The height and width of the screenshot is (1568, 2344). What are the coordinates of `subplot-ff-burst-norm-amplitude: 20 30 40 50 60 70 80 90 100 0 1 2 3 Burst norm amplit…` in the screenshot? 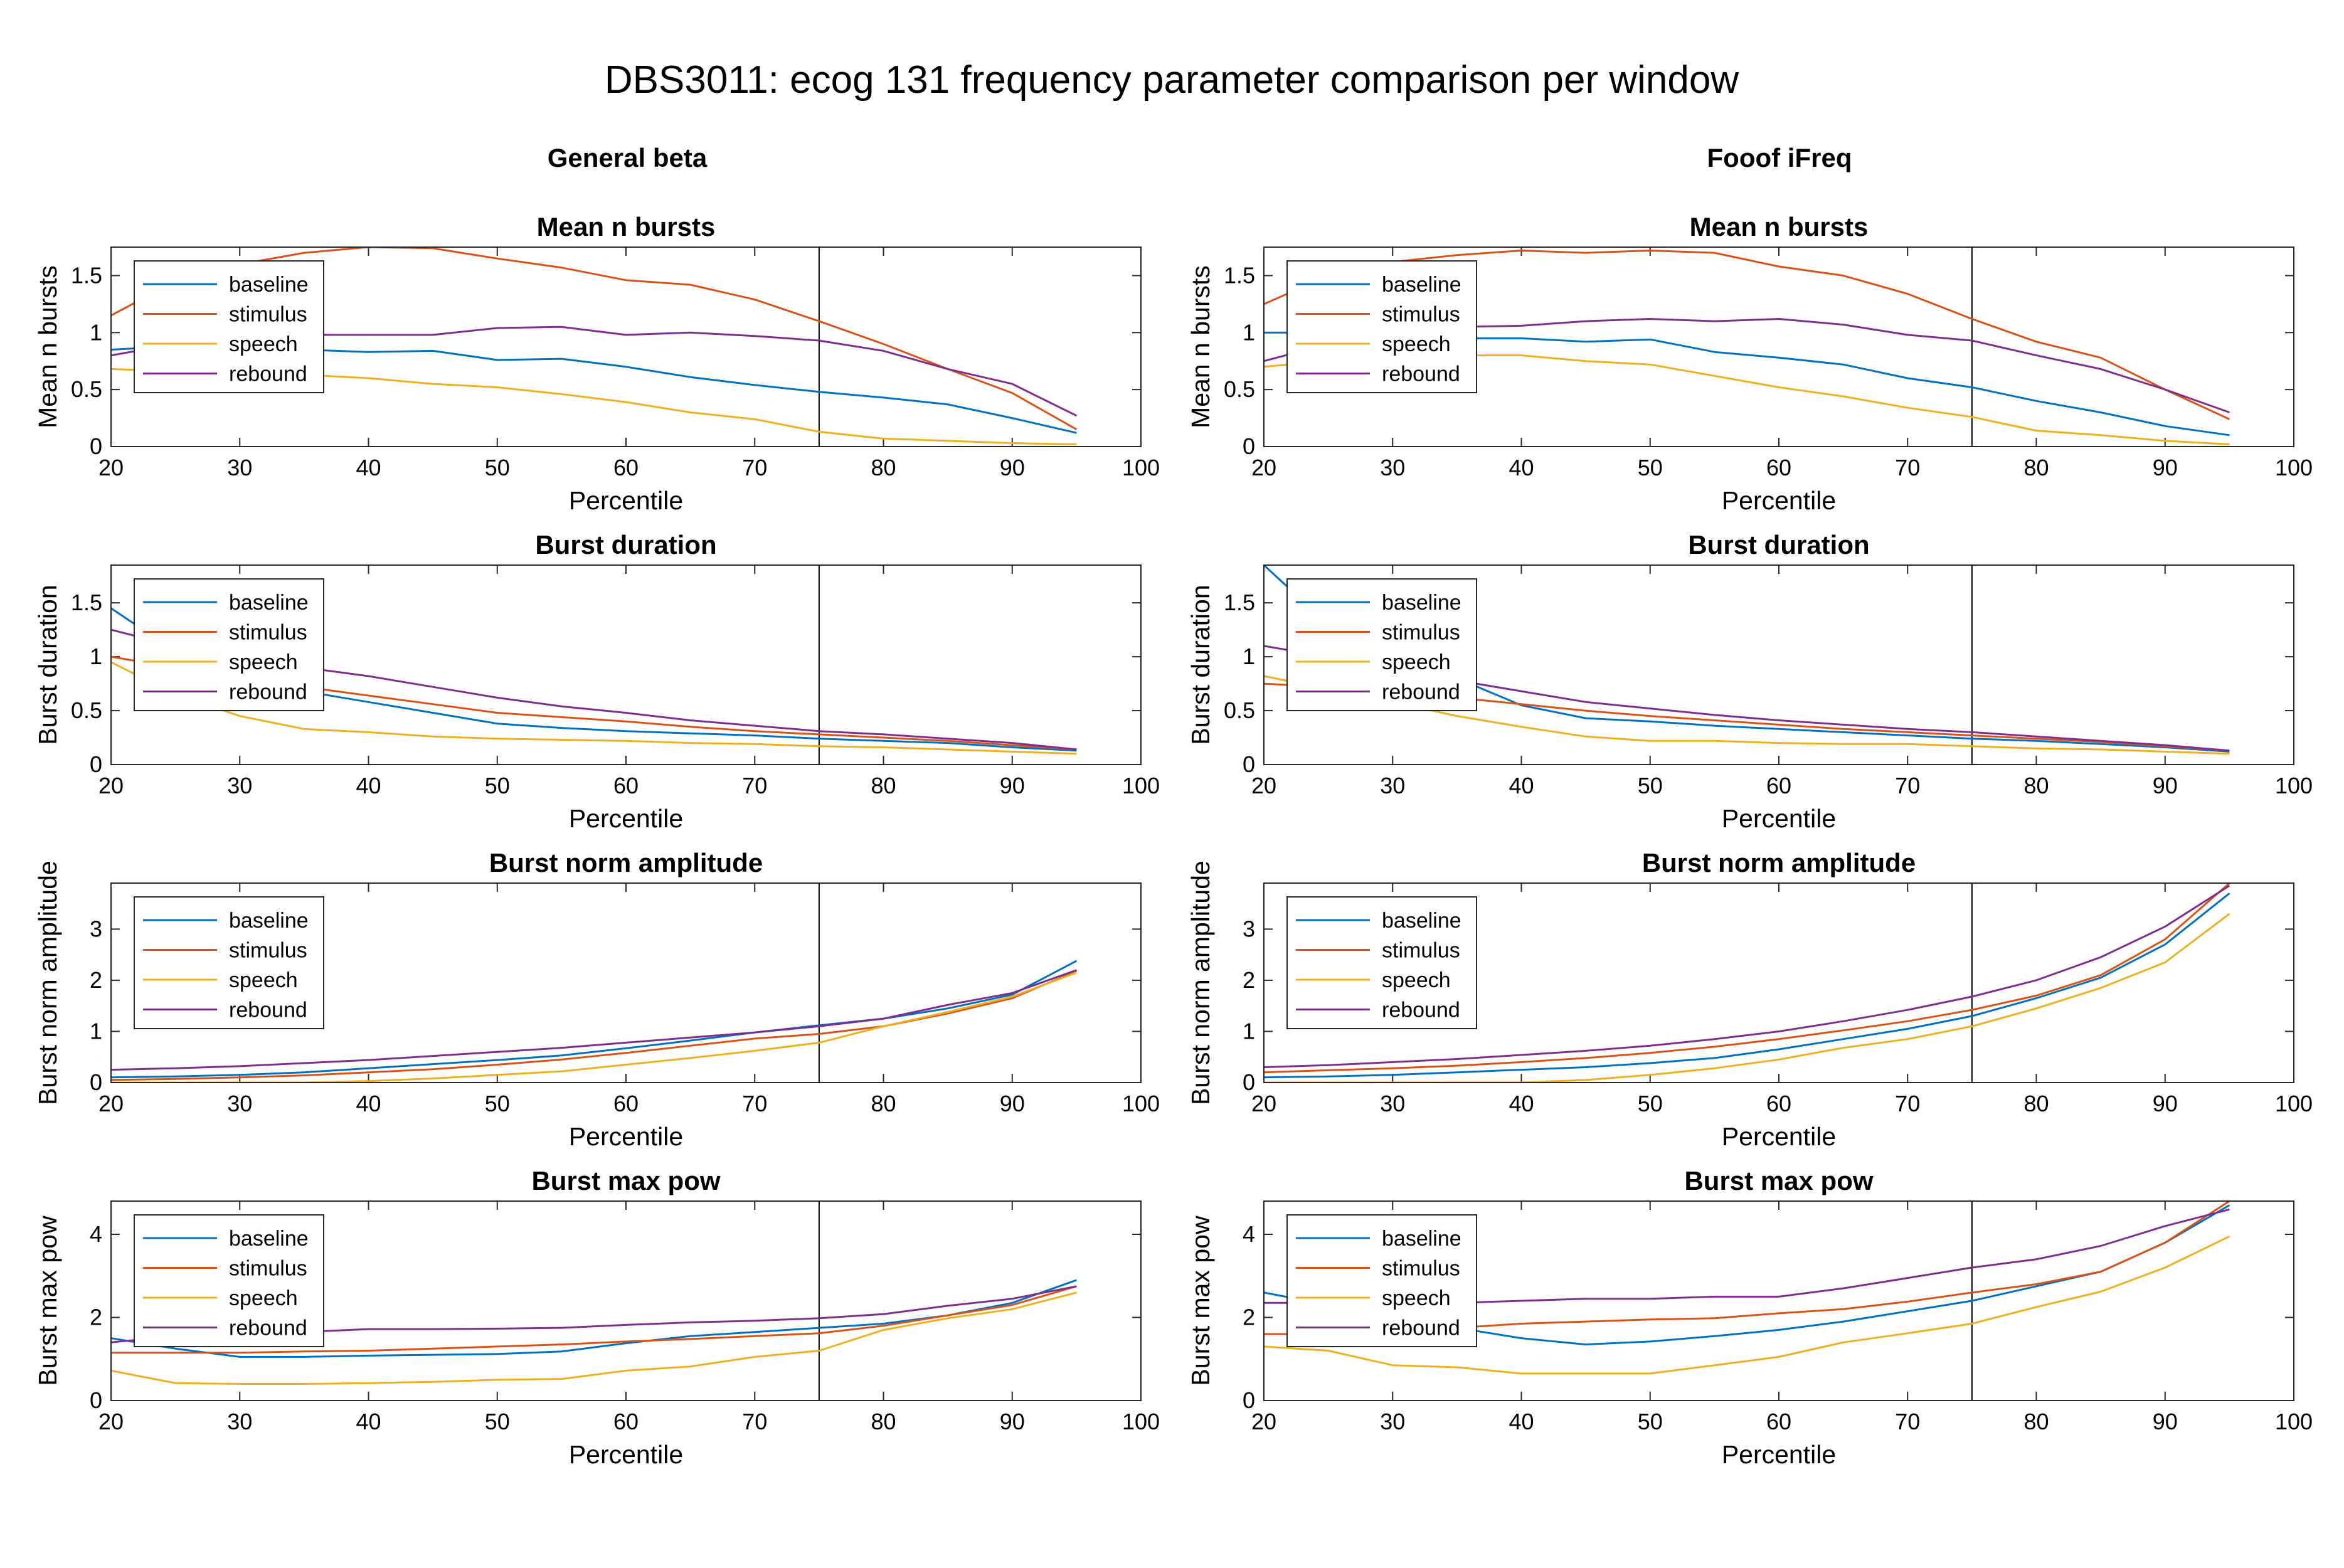 It's located at (1749, 999).